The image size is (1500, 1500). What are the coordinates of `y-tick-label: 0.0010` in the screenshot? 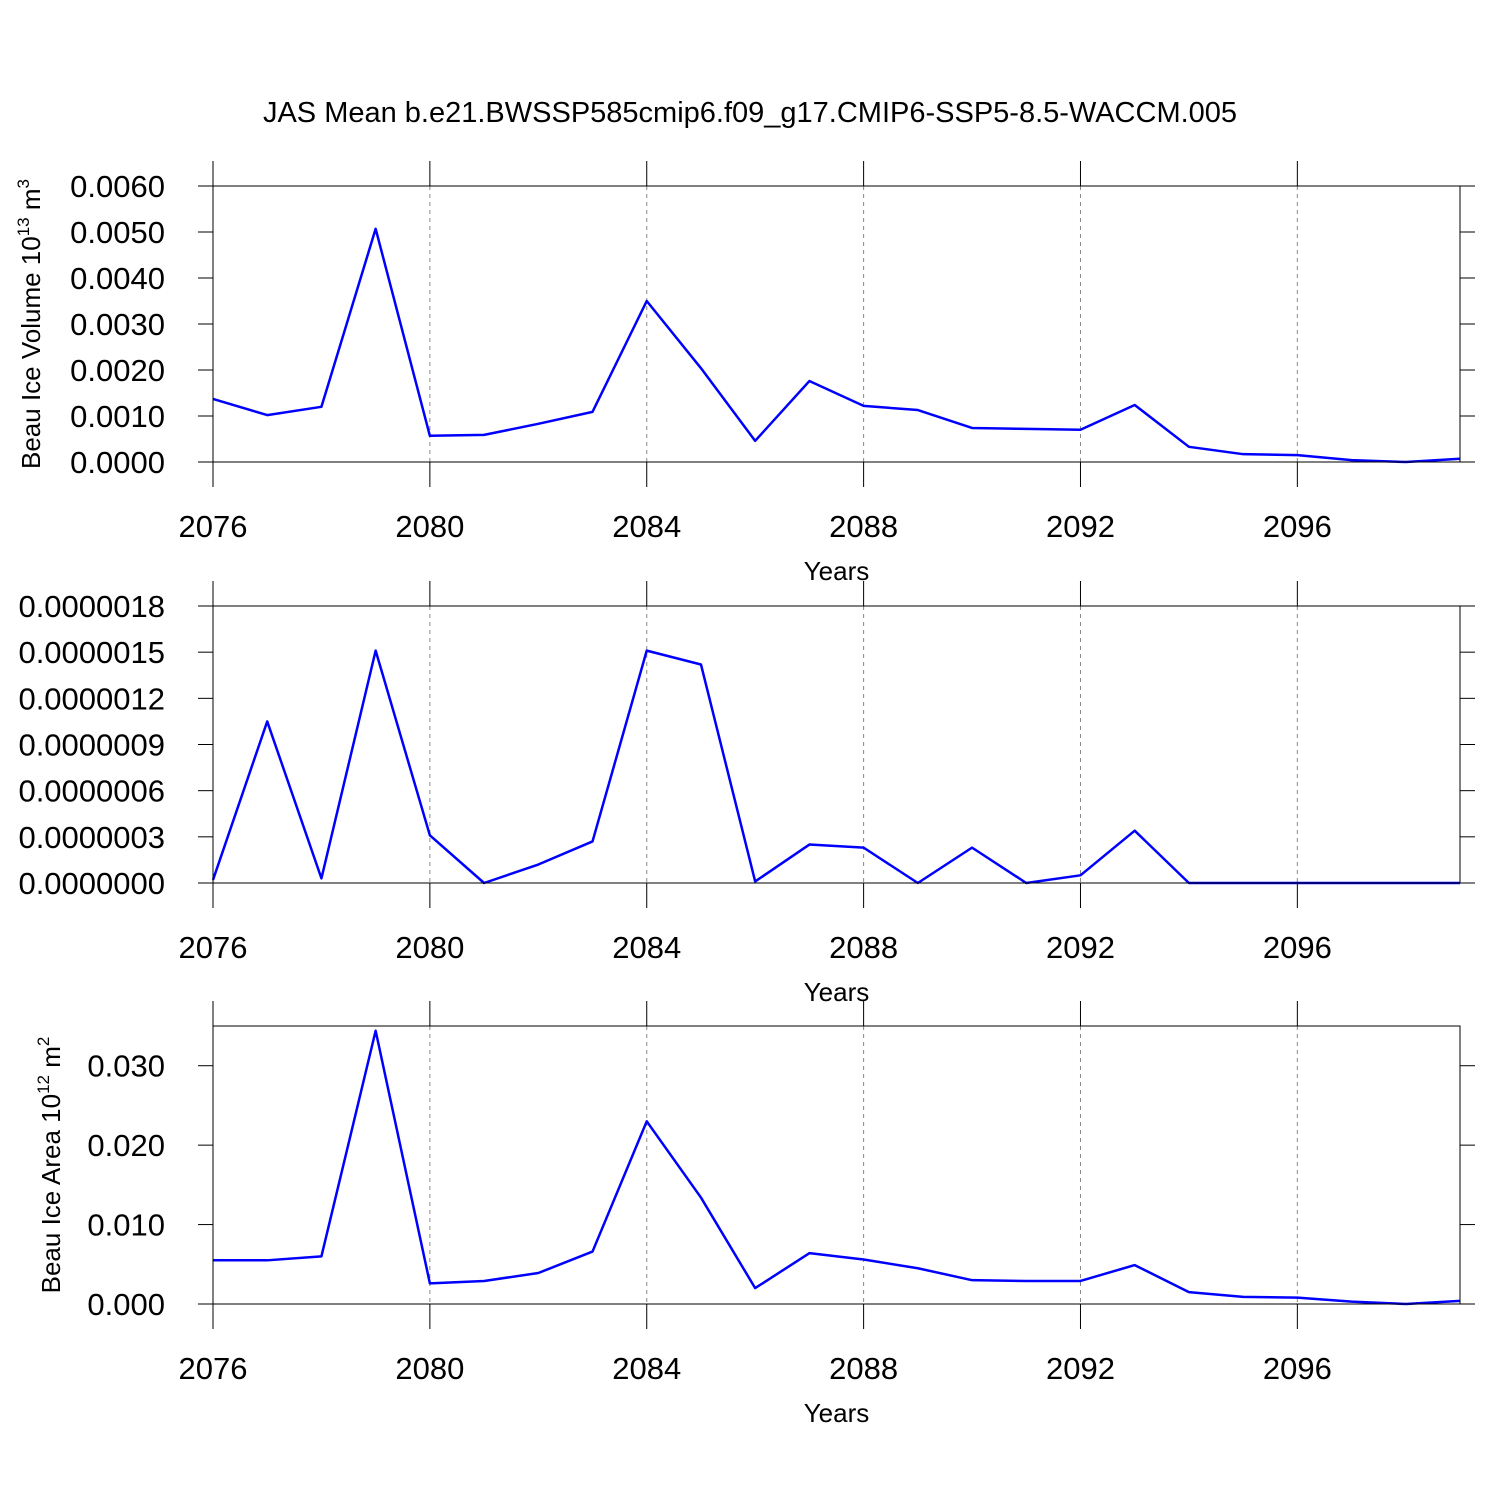 It's located at (117, 416).